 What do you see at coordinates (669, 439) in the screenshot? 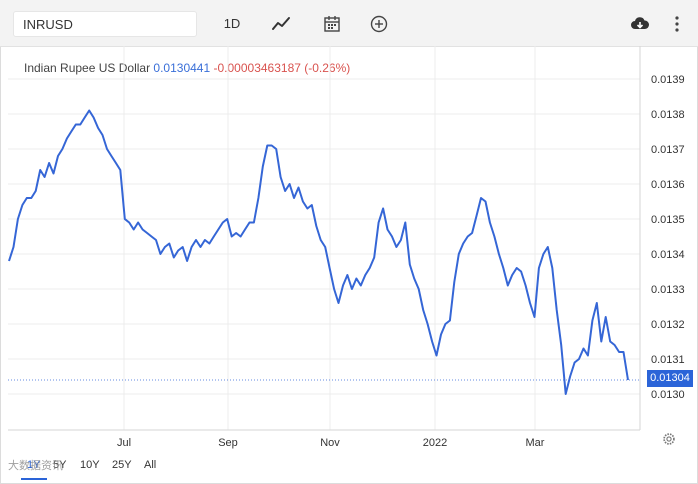
I see `settings-gear-icon` at bounding box center [669, 439].